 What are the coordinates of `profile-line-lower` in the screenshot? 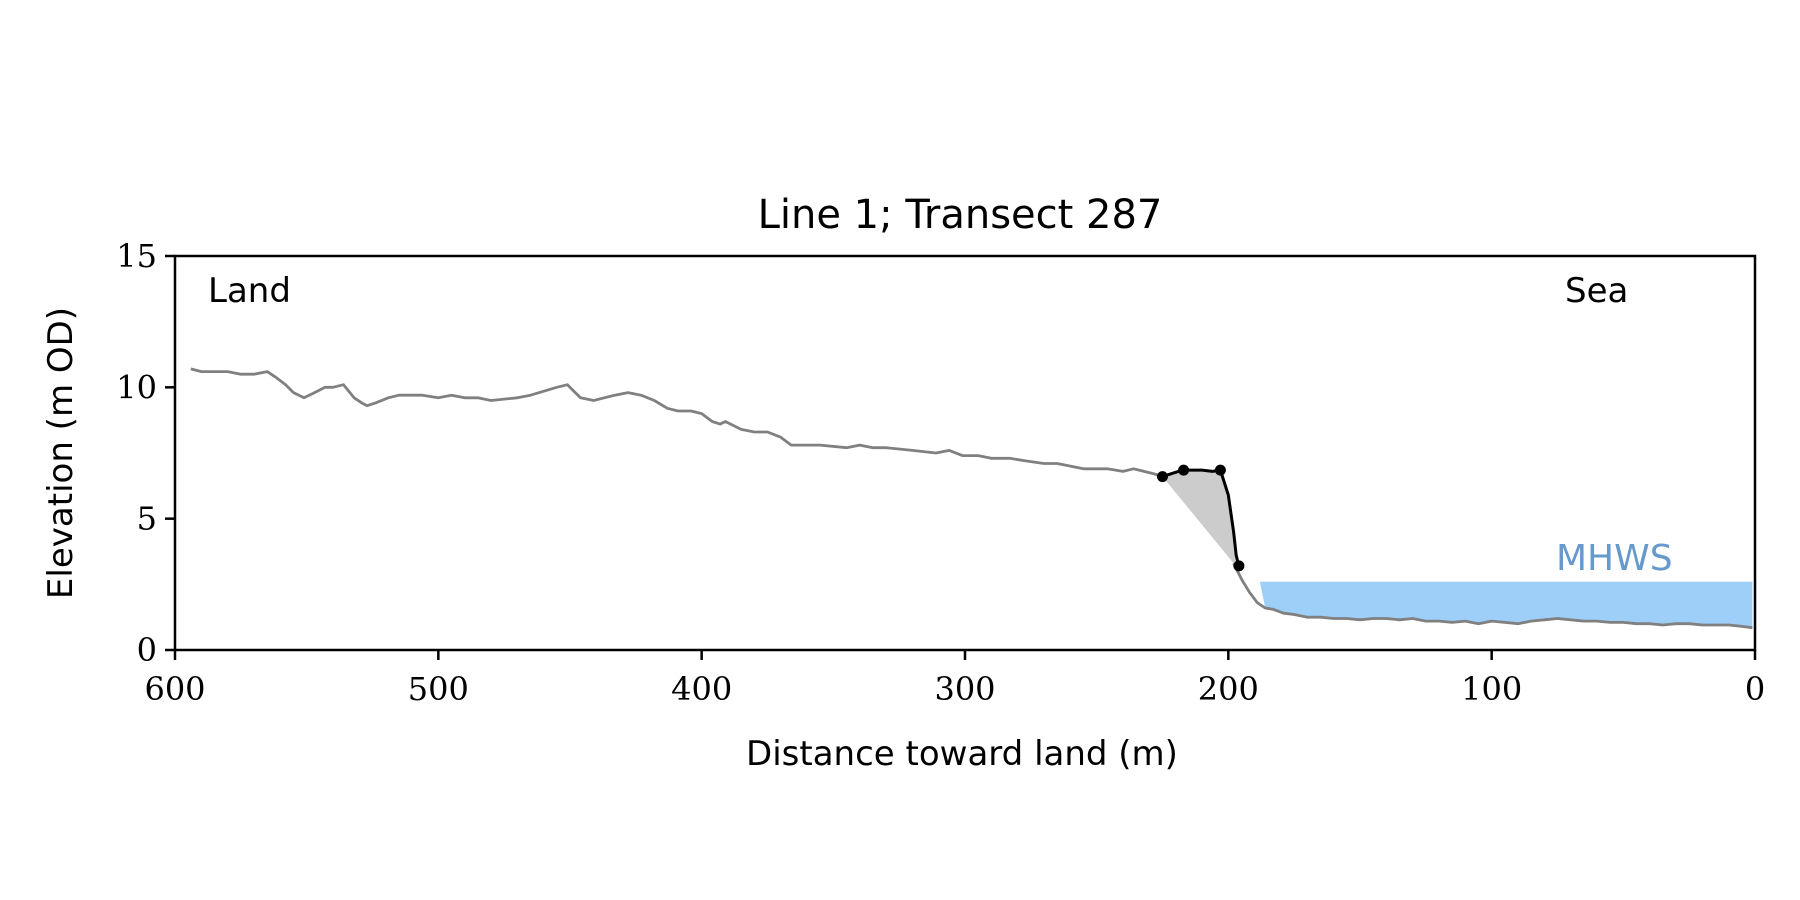 It's located at (1492, 596).